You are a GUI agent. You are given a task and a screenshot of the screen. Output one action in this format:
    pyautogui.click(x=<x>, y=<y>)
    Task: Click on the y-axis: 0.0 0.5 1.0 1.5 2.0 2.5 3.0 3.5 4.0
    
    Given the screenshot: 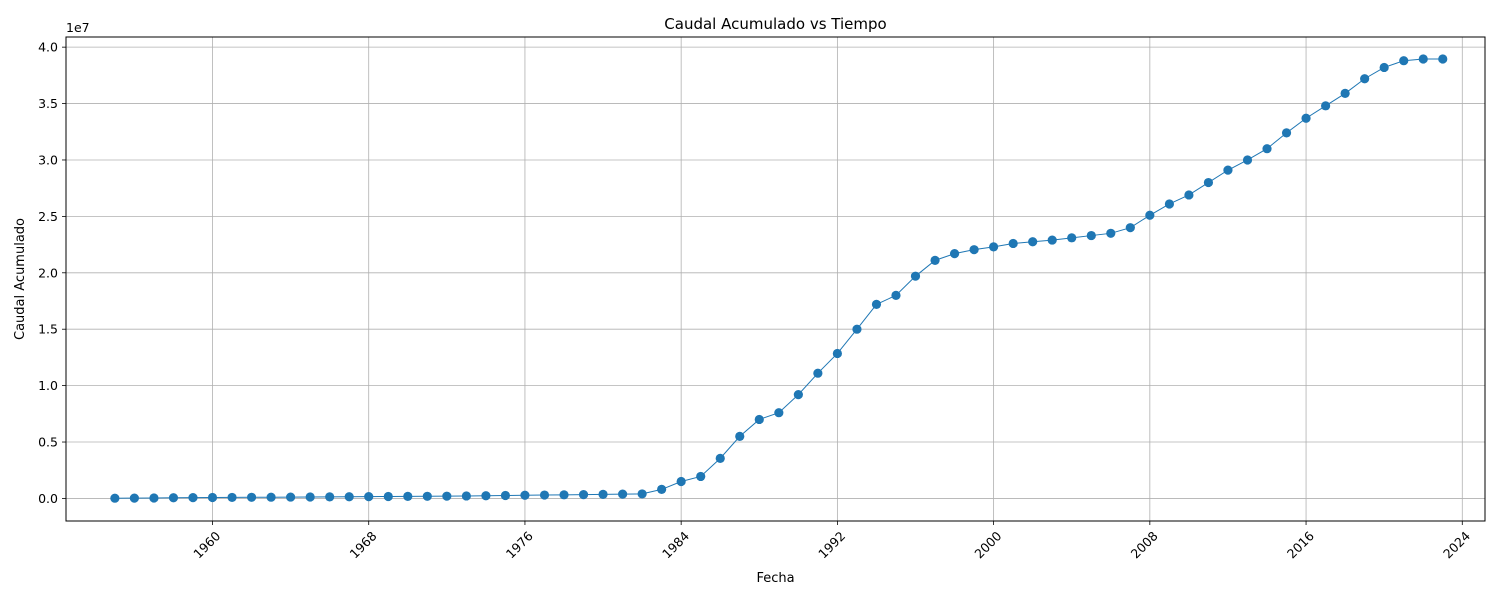 What is the action you would take?
    pyautogui.click(x=52, y=273)
    